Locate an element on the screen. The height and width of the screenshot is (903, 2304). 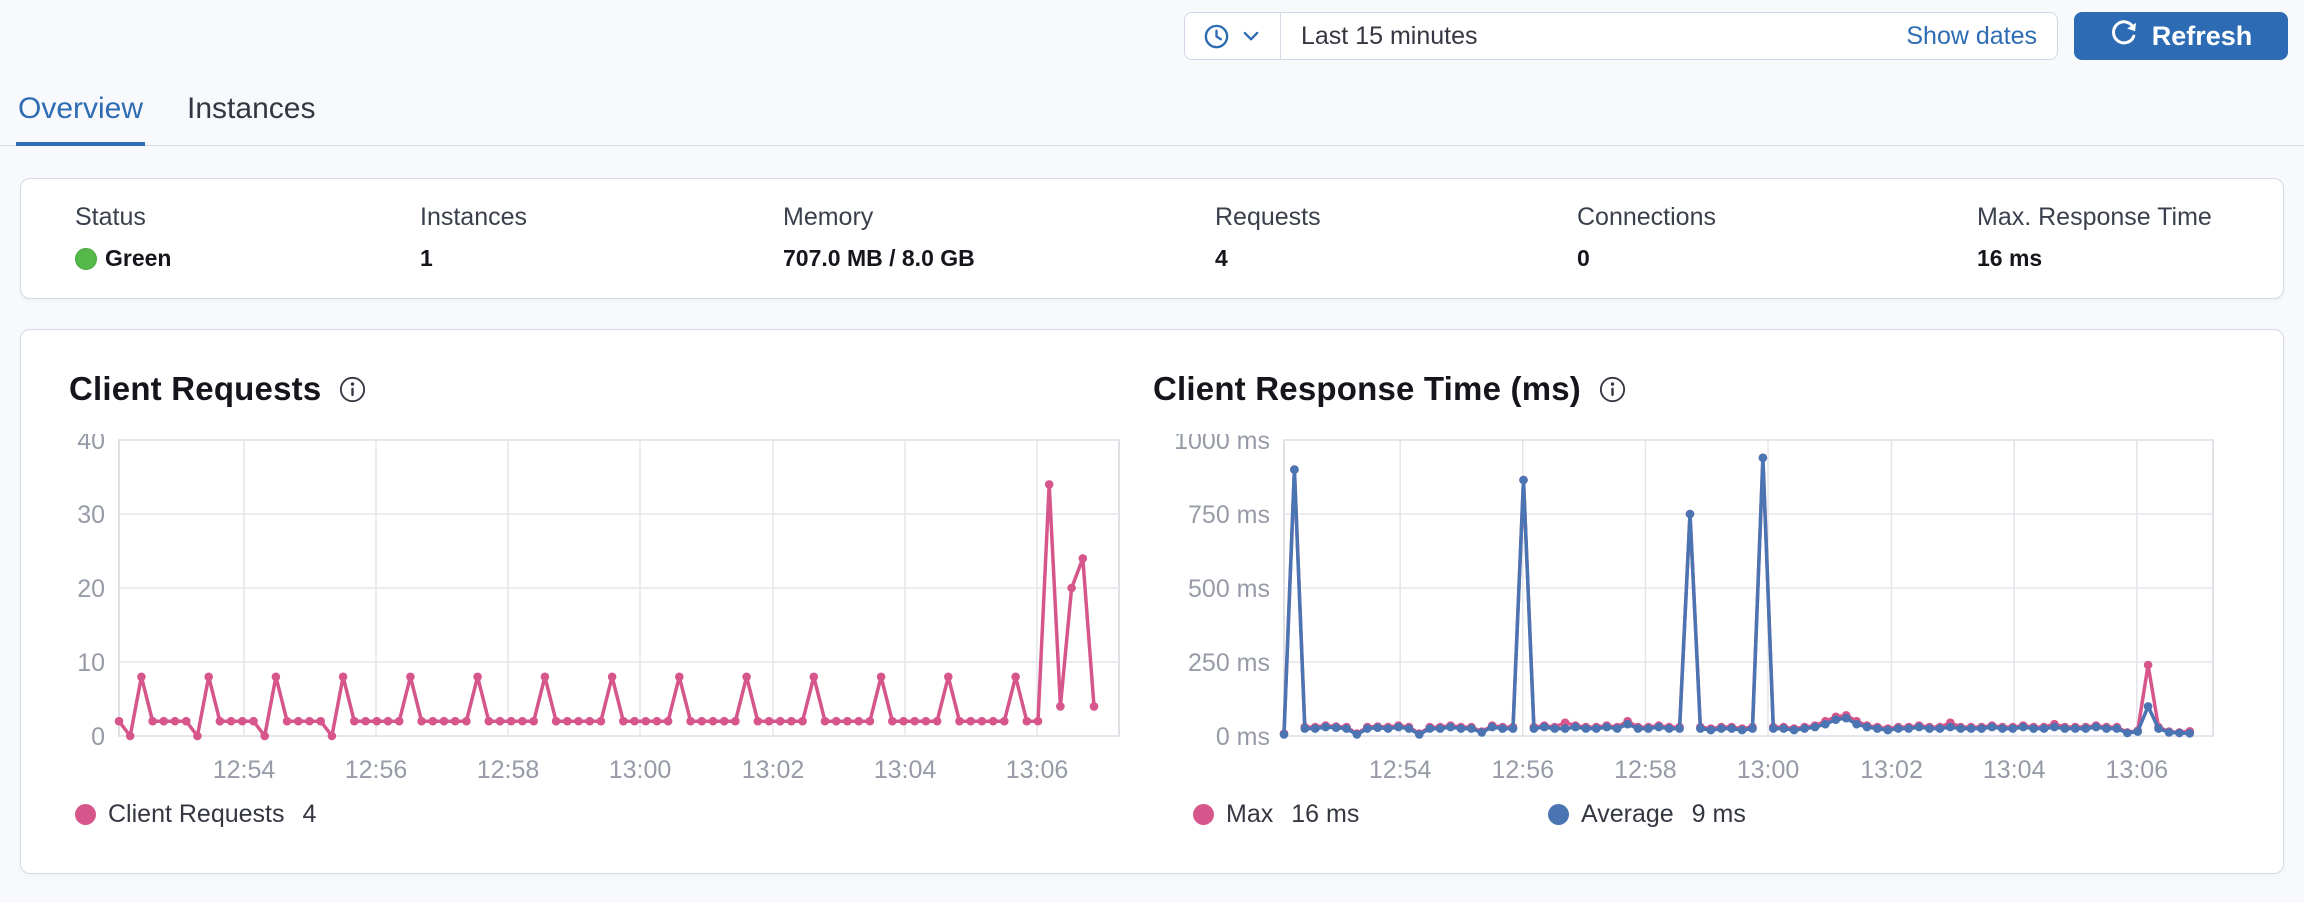
chart-title: Client Response Time (ms) is located at coordinates (1367, 388).